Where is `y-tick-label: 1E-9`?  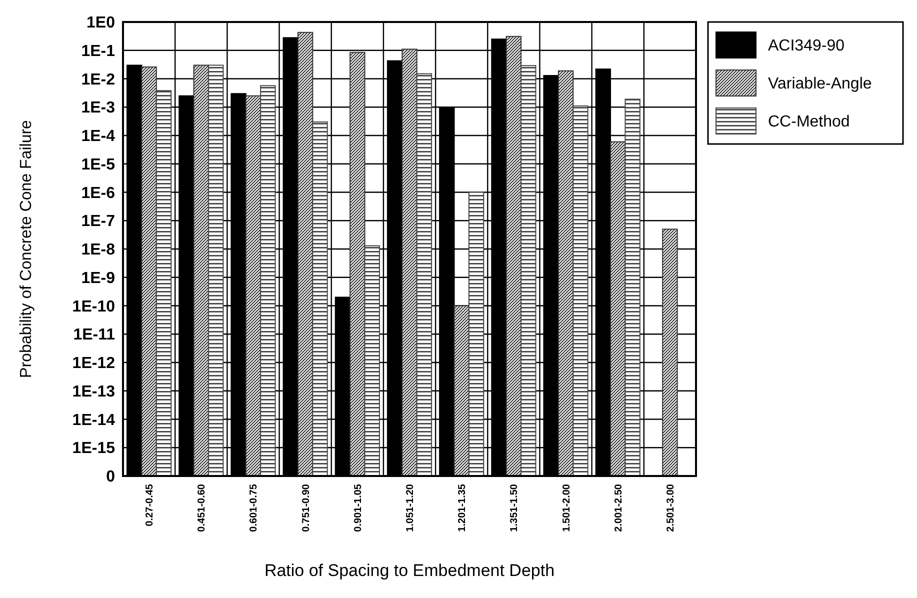
y-tick-label: 1E-9 is located at coordinates (98, 278).